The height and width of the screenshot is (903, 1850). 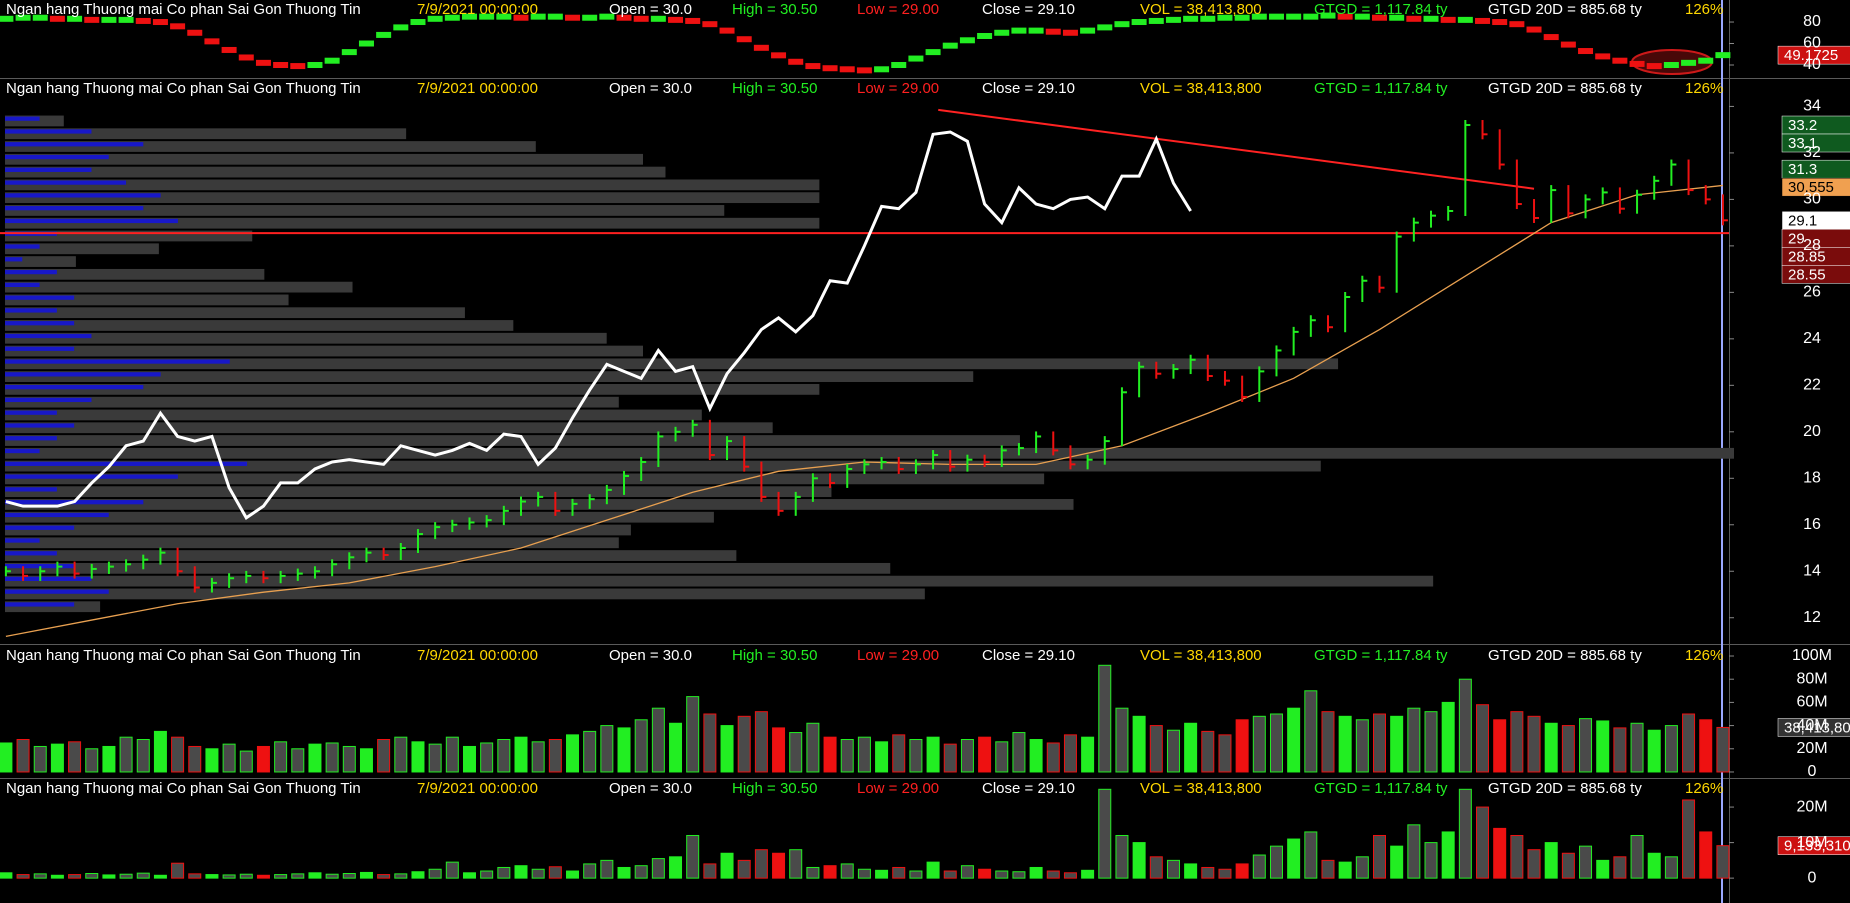 I want to click on price-tag-text: 33.1, so click(x=1802, y=143).